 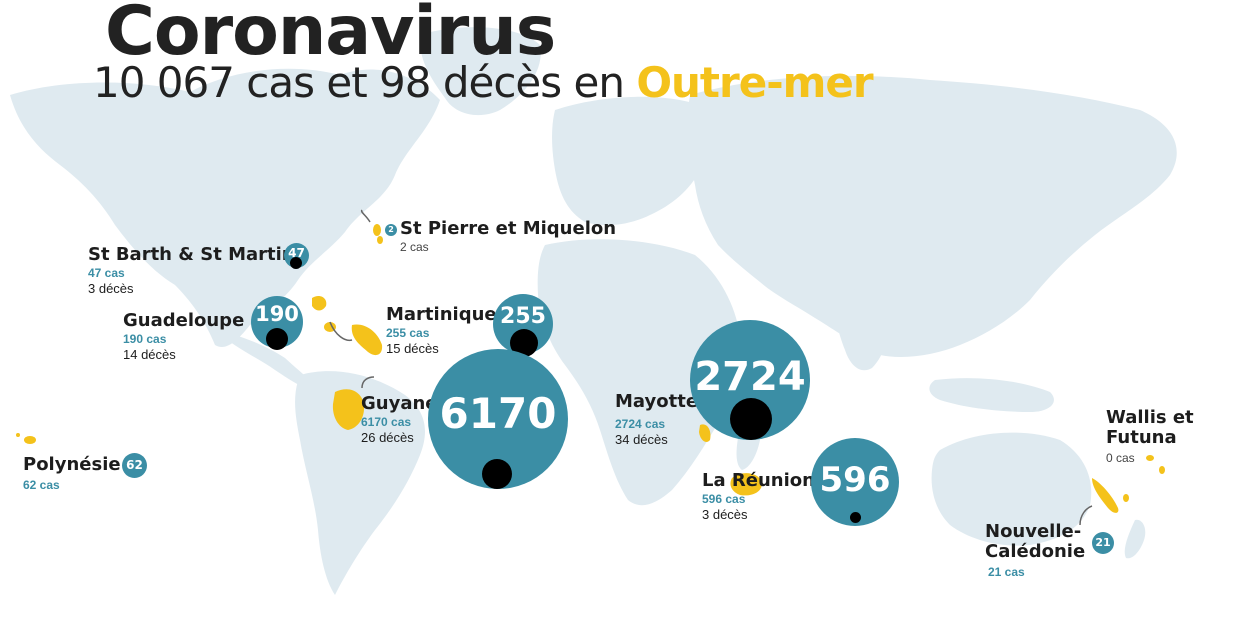 What do you see at coordinates (296, 263) in the screenshot?
I see `death-dot-st-barth` at bounding box center [296, 263].